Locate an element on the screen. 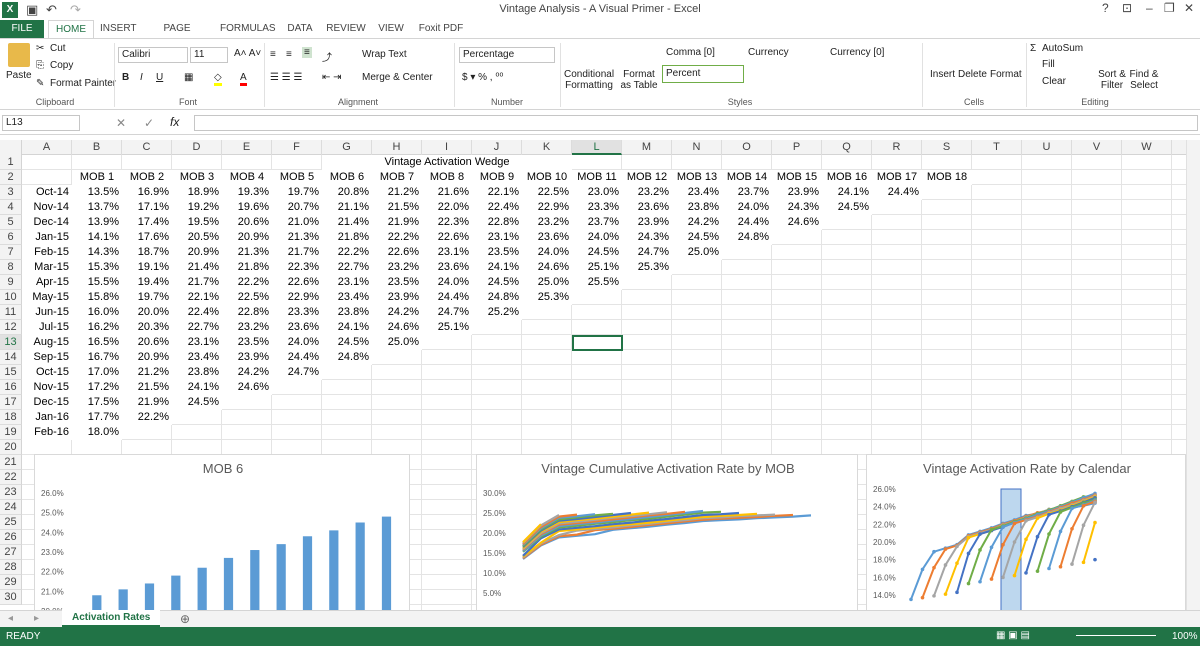 The width and height of the screenshot is (1200, 646). table-cell: 19.3% is located at coordinates (247, 192).